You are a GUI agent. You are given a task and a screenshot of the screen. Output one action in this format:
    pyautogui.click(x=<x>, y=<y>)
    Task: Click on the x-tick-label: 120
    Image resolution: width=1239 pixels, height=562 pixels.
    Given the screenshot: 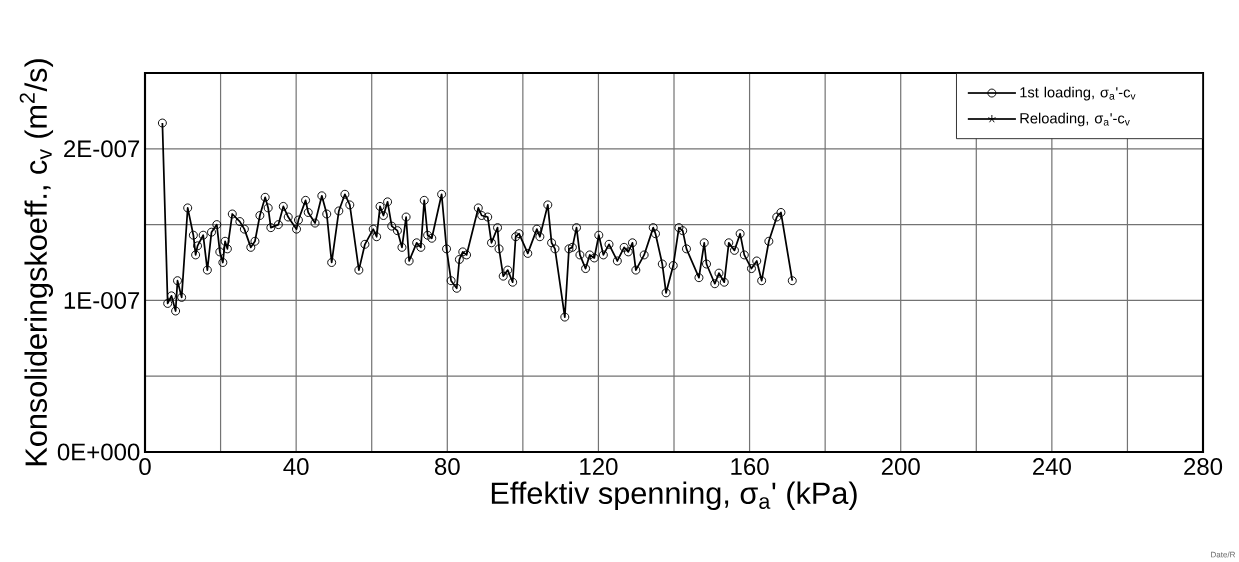 What is the action you would take?
    pyautogui.click(x=599, y=467)
    